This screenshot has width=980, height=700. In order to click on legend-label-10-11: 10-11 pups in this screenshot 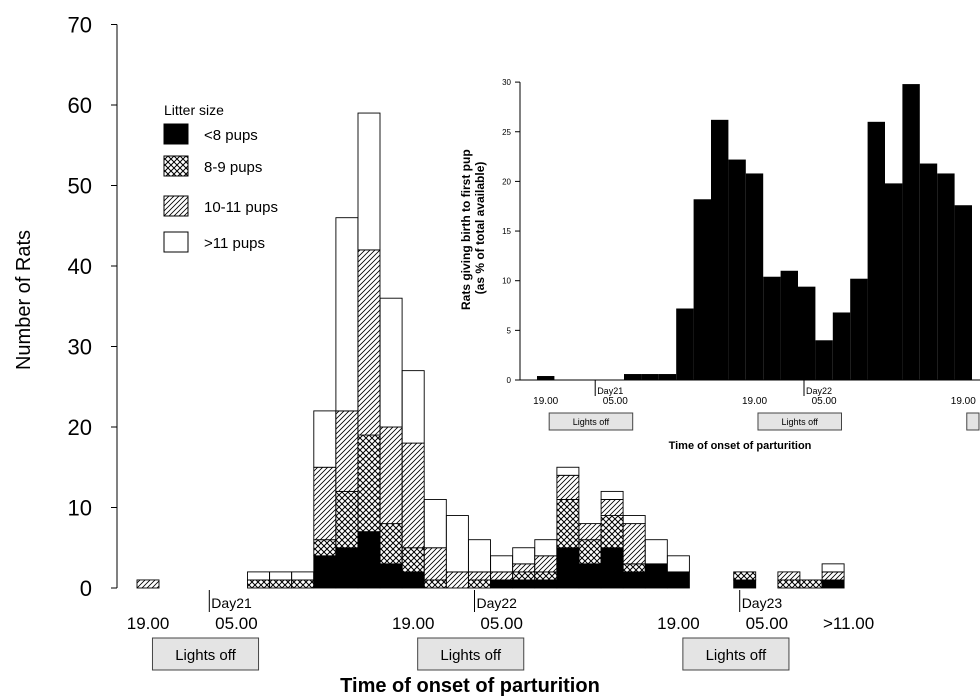, I will do `click(241, 207)`.